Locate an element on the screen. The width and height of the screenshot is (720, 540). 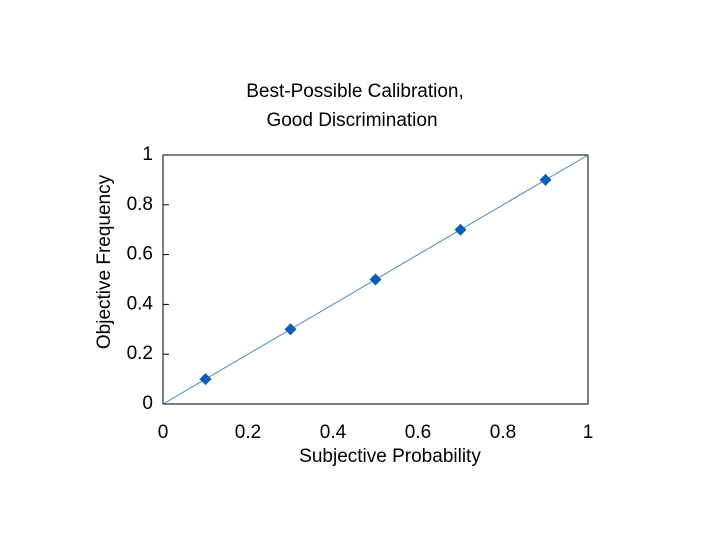
x-tick-label: 0.6 is located at coordinates (418, 432).